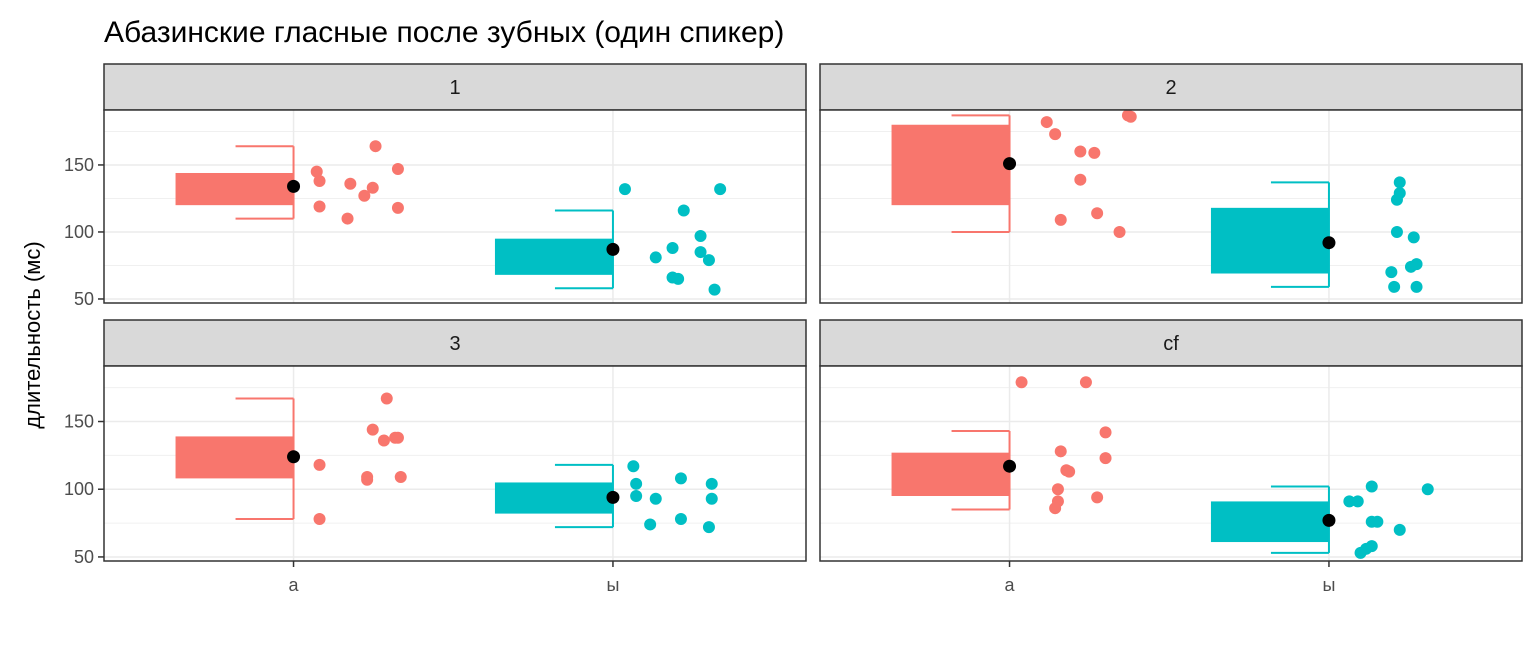 Image resolution: width=1536 pixels, height=652 pixels. I want to click on facet-label: 1, so click(454, 88).